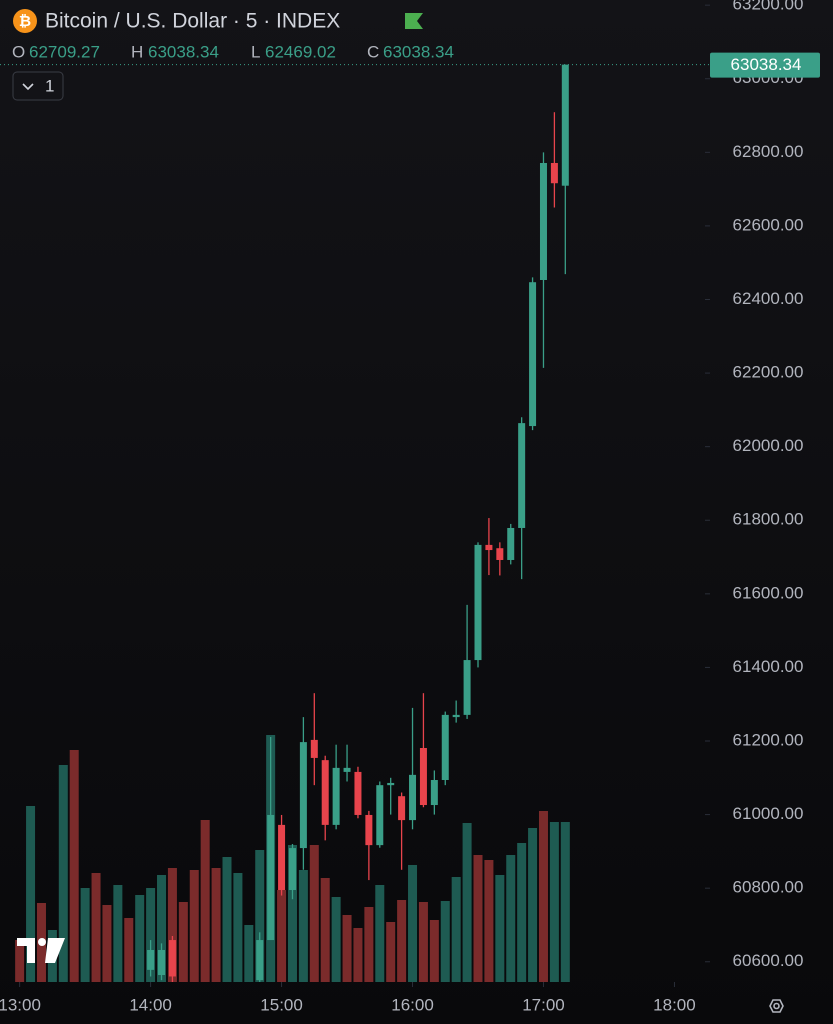 The height and width of the screenshot is (1024, 833). I want to click on ohlc-value: 62469.02, so click(300, 51).